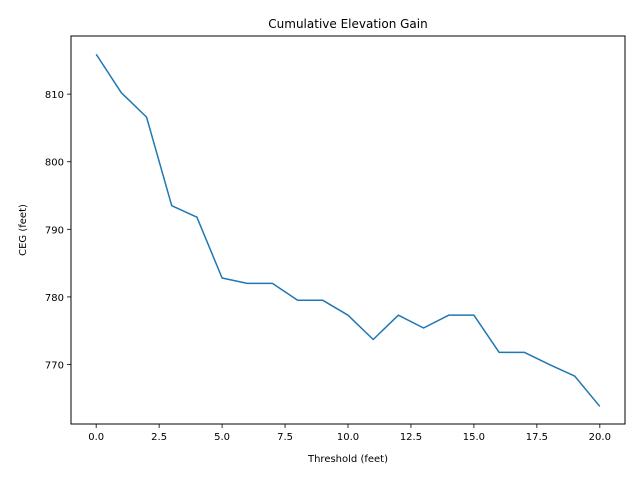  Describe the element at coordinates (537, 437) in the screenshot. I see `x-tick-label: 17.5` at that location.